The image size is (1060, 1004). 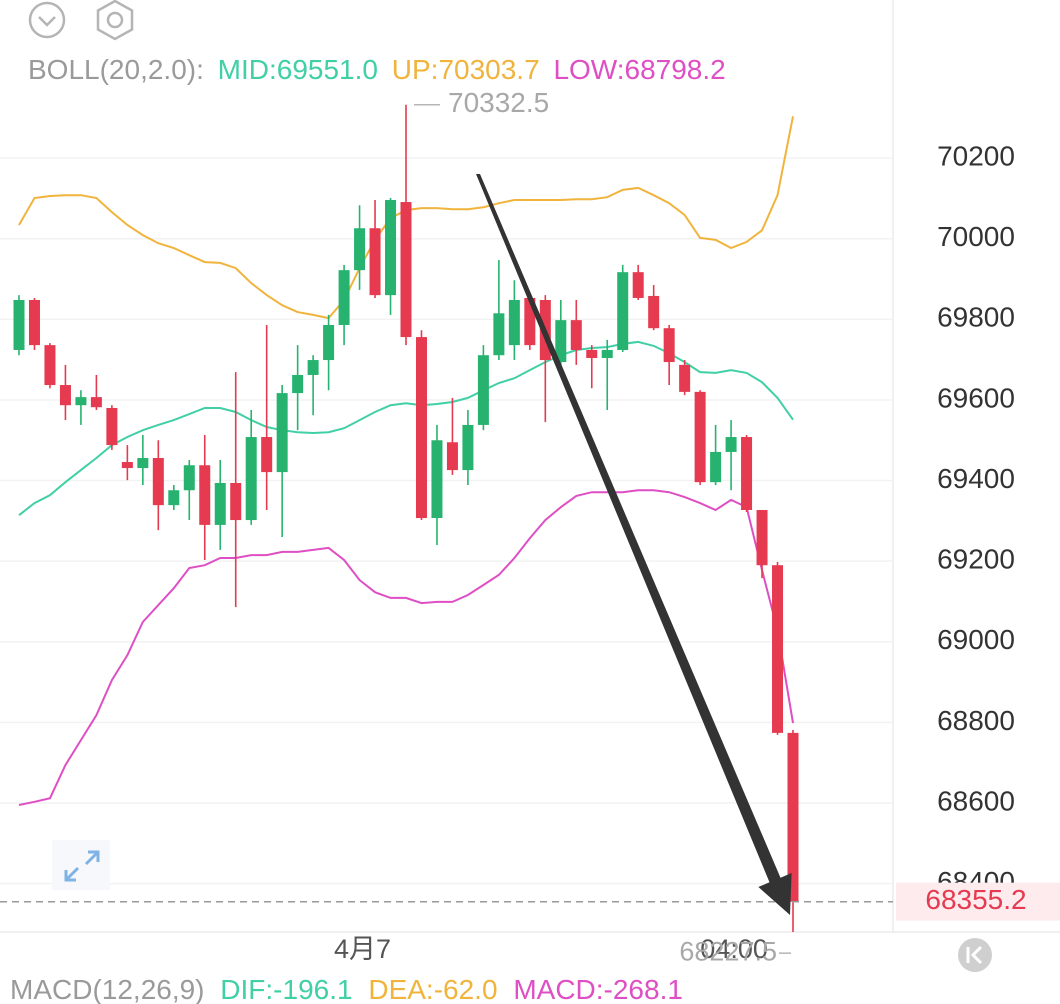 I want to click on y-tick-label: 69800, so click(x=976, y=317).